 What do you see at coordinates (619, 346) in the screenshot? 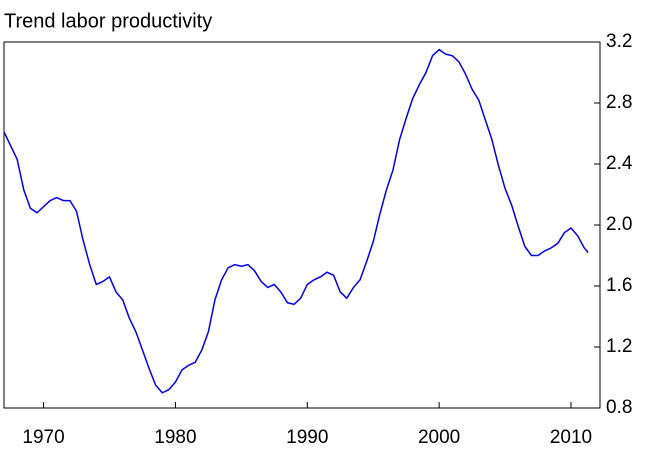
I see `y-tick-label: 1.2` at bounding box center [619, 346].